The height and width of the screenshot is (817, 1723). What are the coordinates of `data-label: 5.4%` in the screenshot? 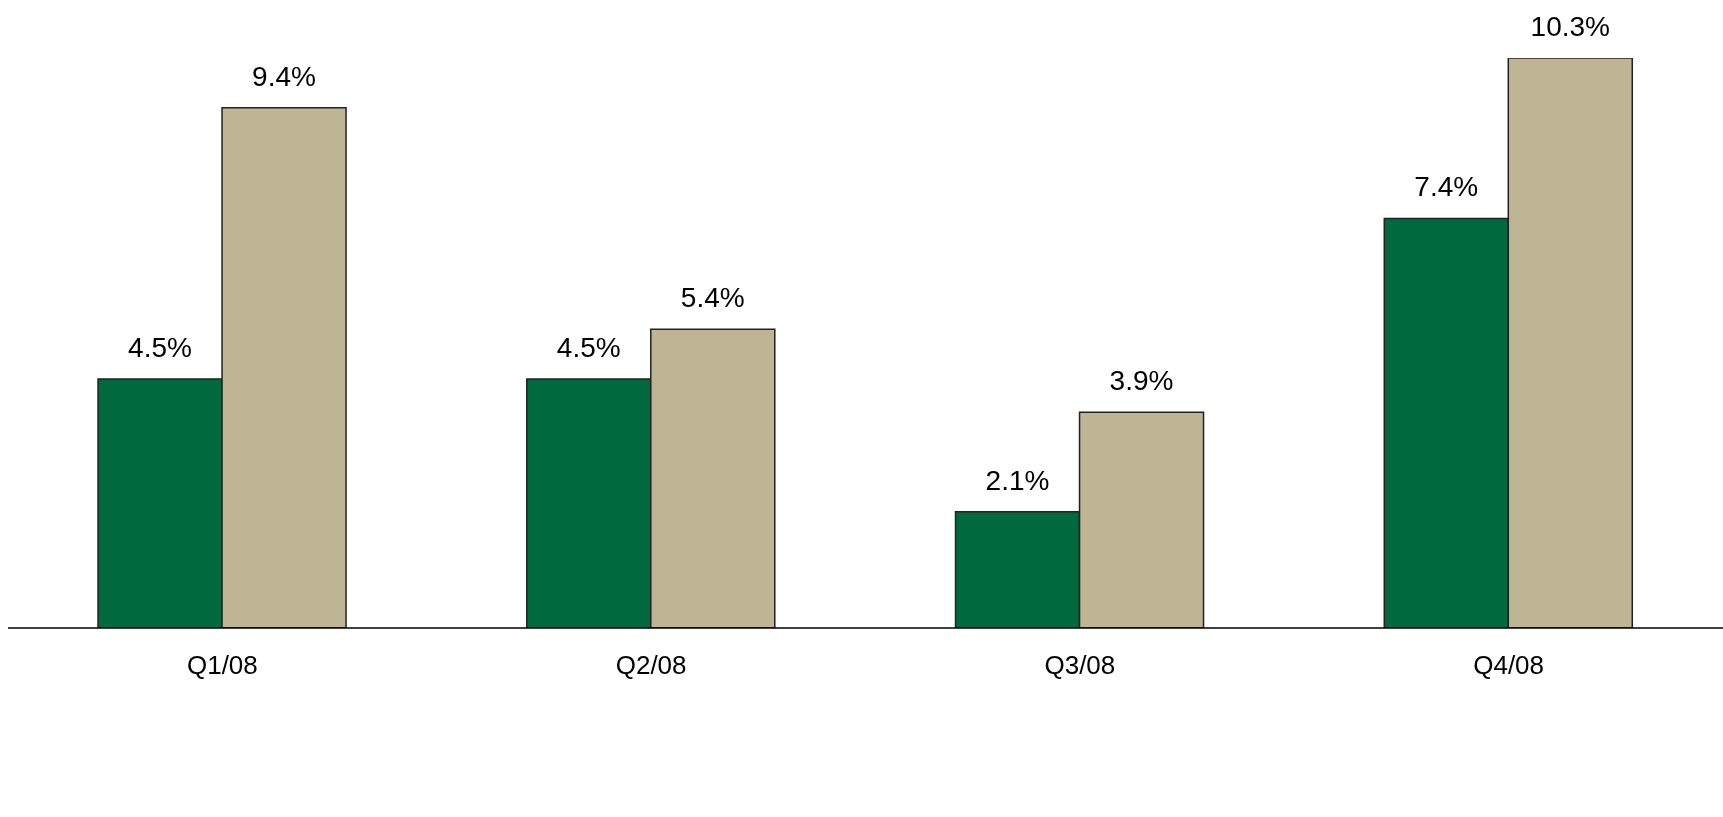 It's located at (712, 298).